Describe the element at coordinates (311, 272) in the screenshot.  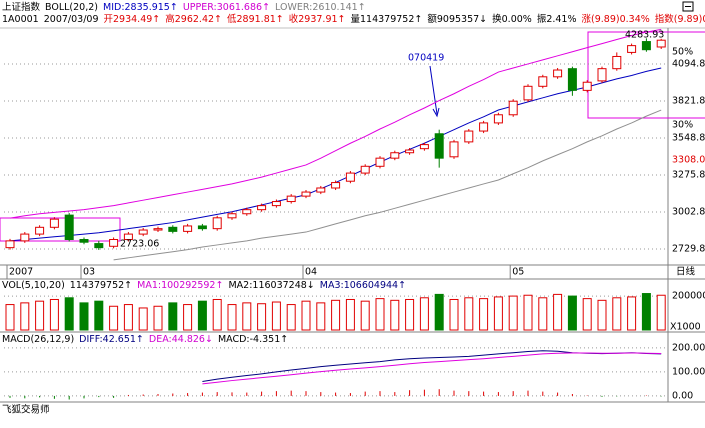
I see `x-tick-label: 04` at that location.